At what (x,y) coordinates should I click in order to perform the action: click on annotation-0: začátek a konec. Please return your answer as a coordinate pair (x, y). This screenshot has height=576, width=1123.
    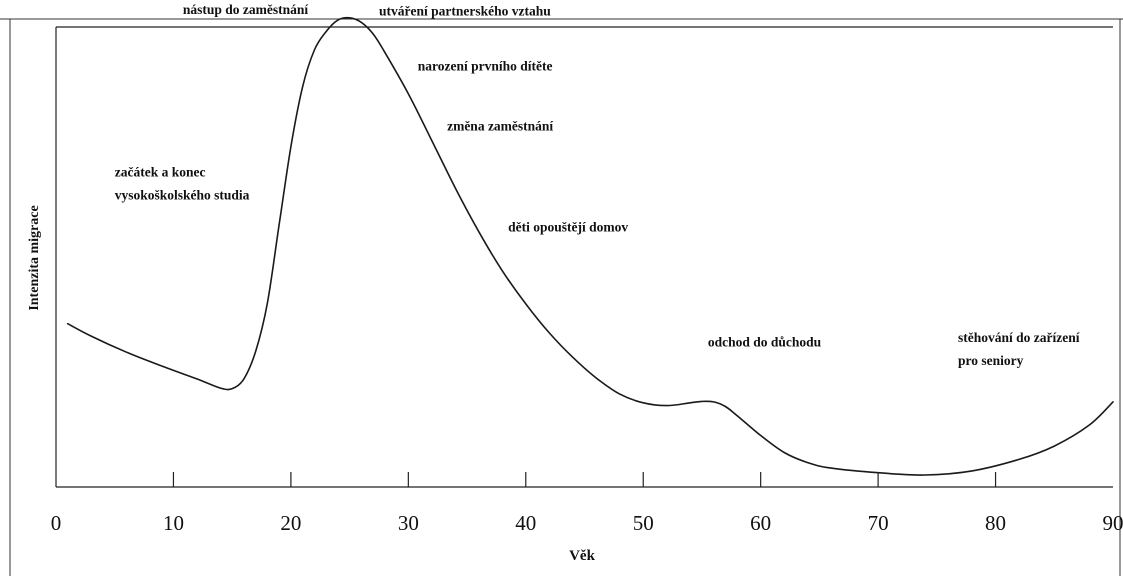
    Looking at the image, I should click on (160, 172).